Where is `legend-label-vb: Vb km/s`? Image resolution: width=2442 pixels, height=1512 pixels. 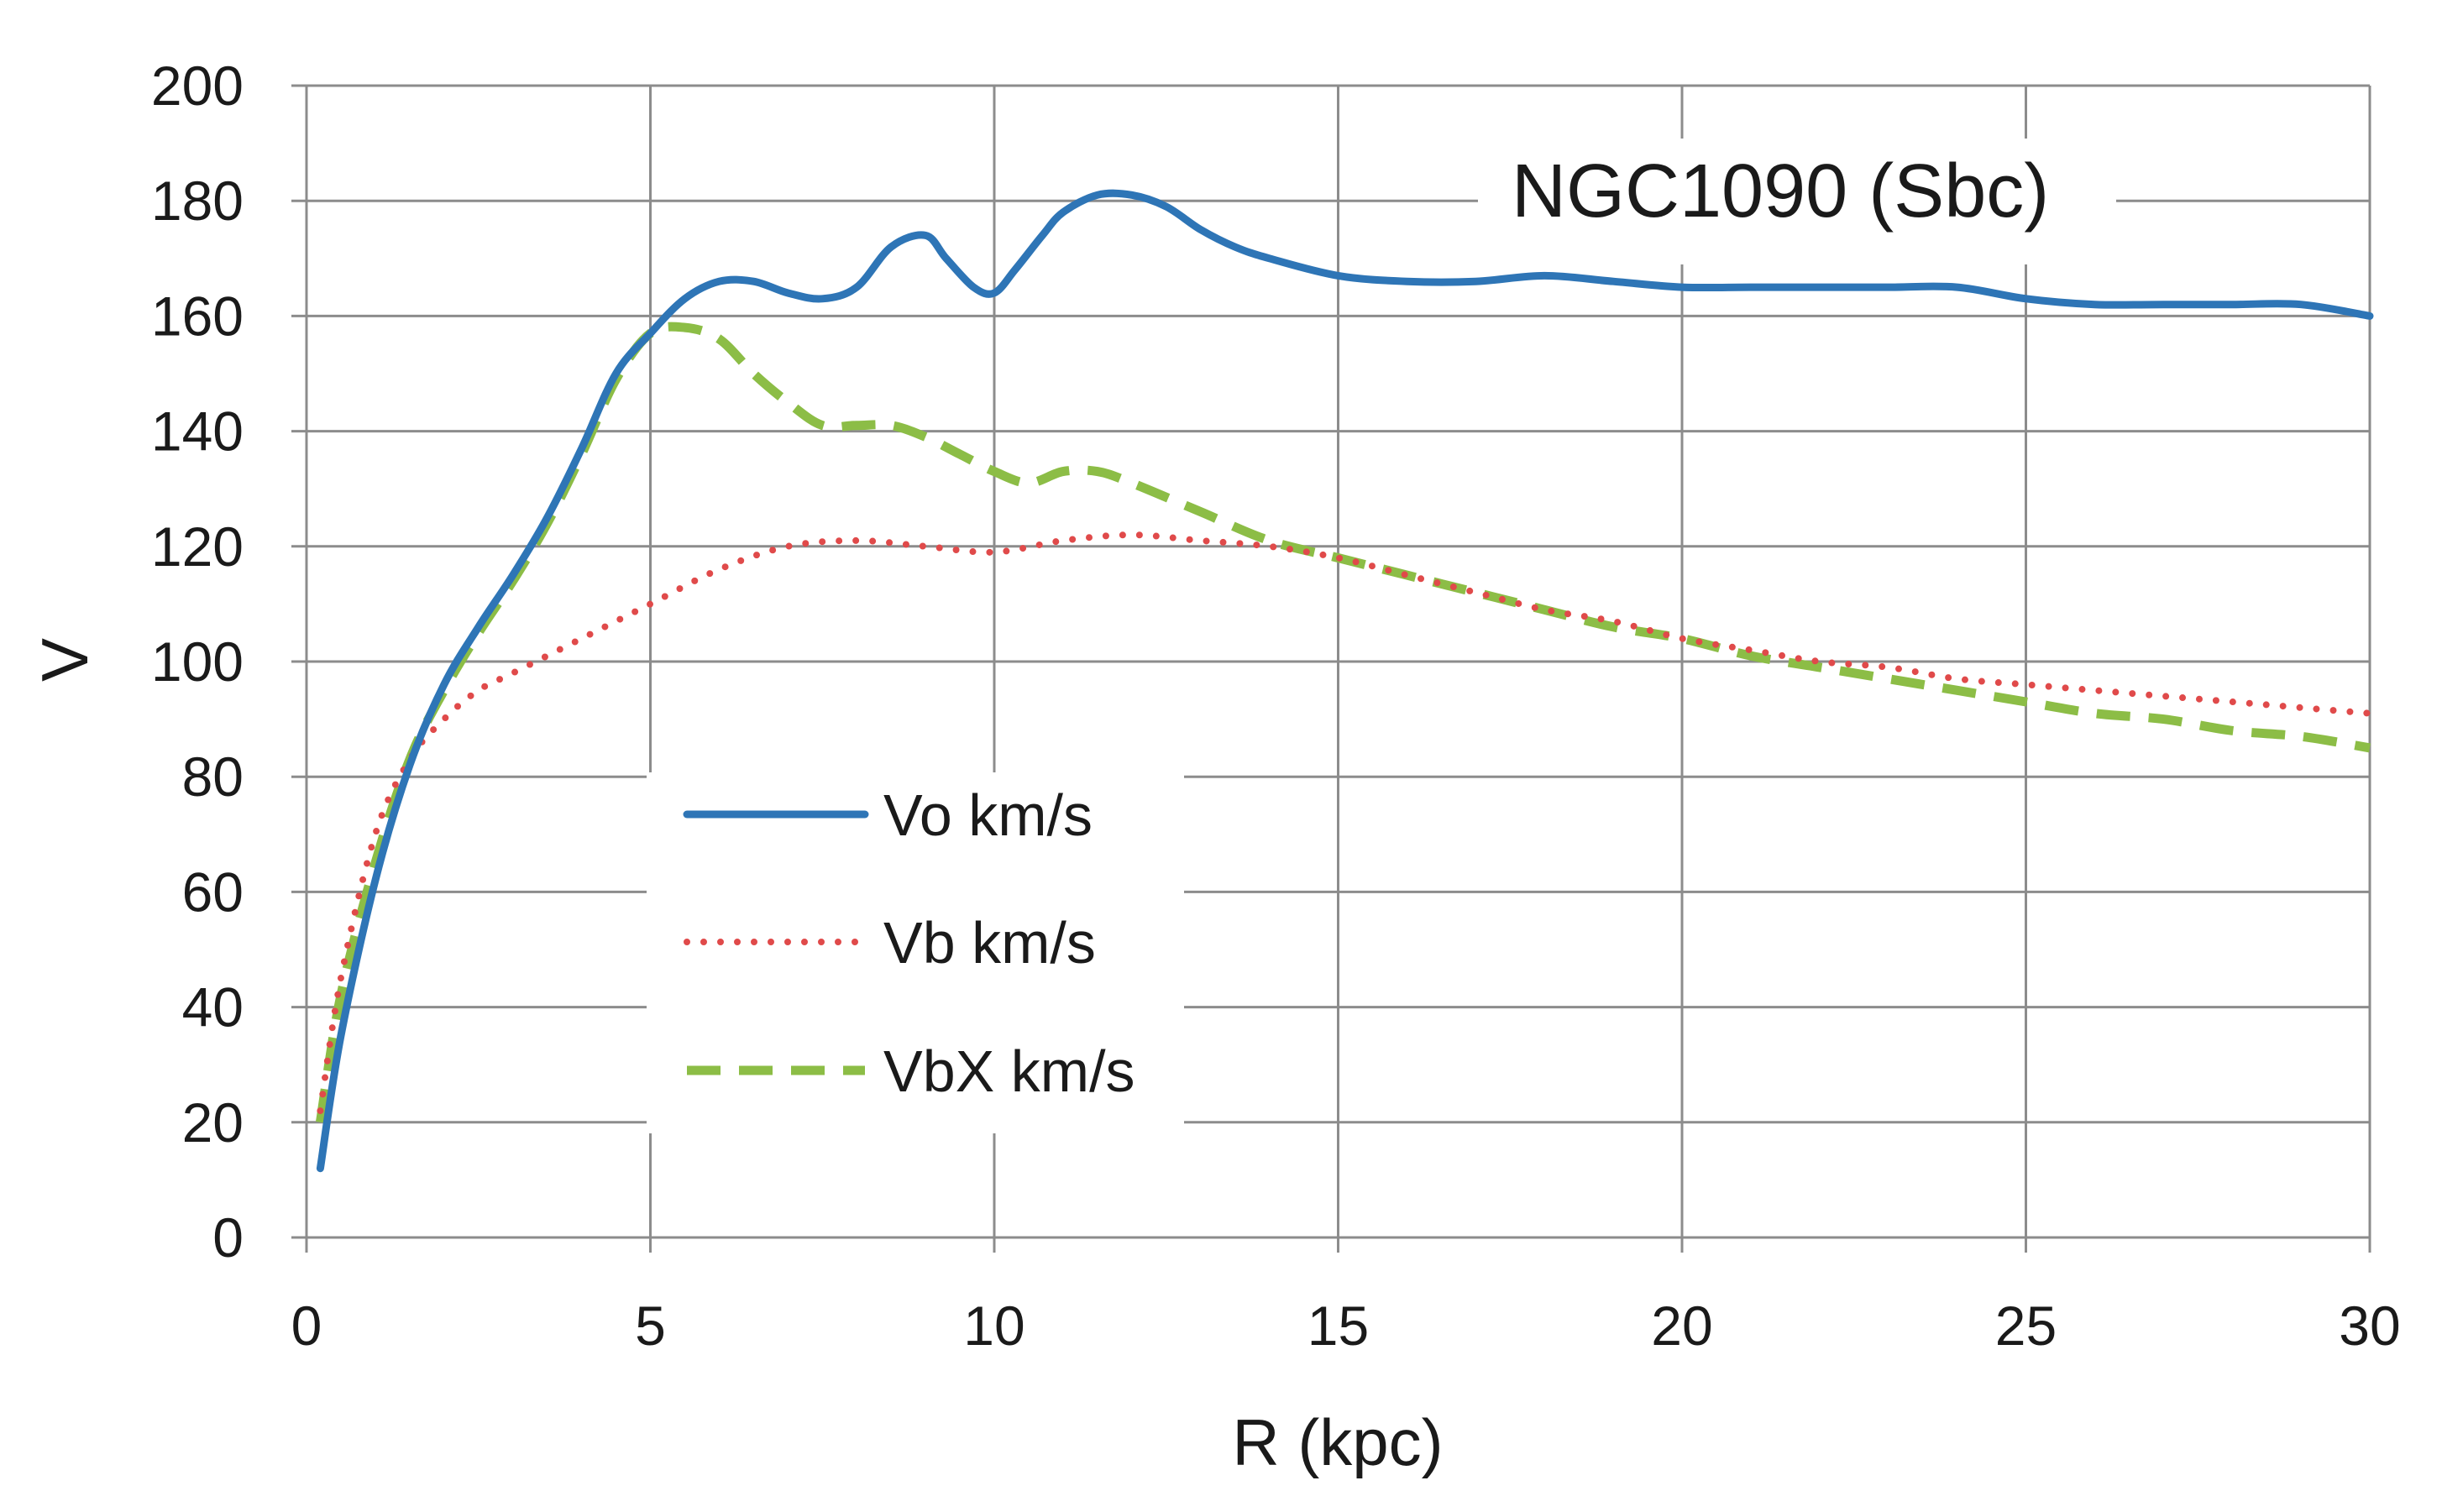 legend-label-vb: Vb km/s is located at coordinates (989, 943).